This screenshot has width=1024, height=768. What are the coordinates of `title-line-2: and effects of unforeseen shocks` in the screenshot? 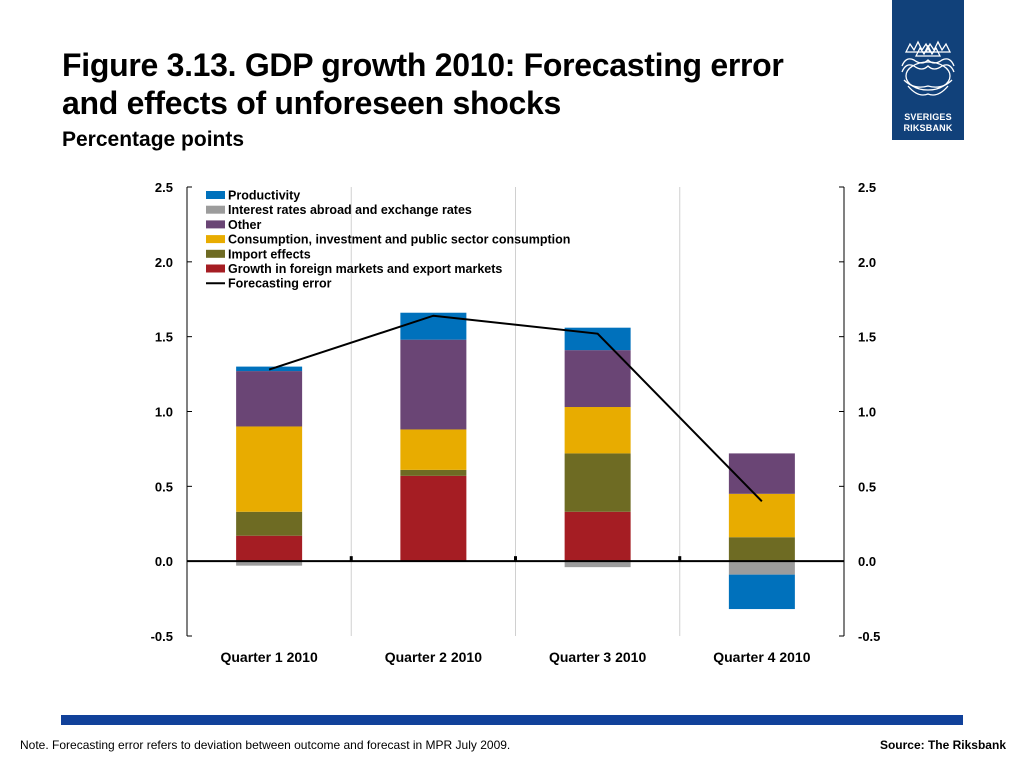 It's located at (311, 103).